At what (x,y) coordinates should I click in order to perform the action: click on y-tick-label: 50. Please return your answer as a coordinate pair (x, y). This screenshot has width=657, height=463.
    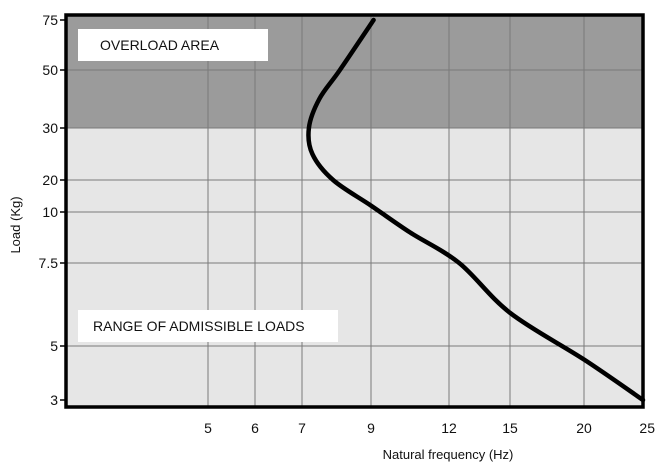
    Looking at the image, I should click on (50, 70).